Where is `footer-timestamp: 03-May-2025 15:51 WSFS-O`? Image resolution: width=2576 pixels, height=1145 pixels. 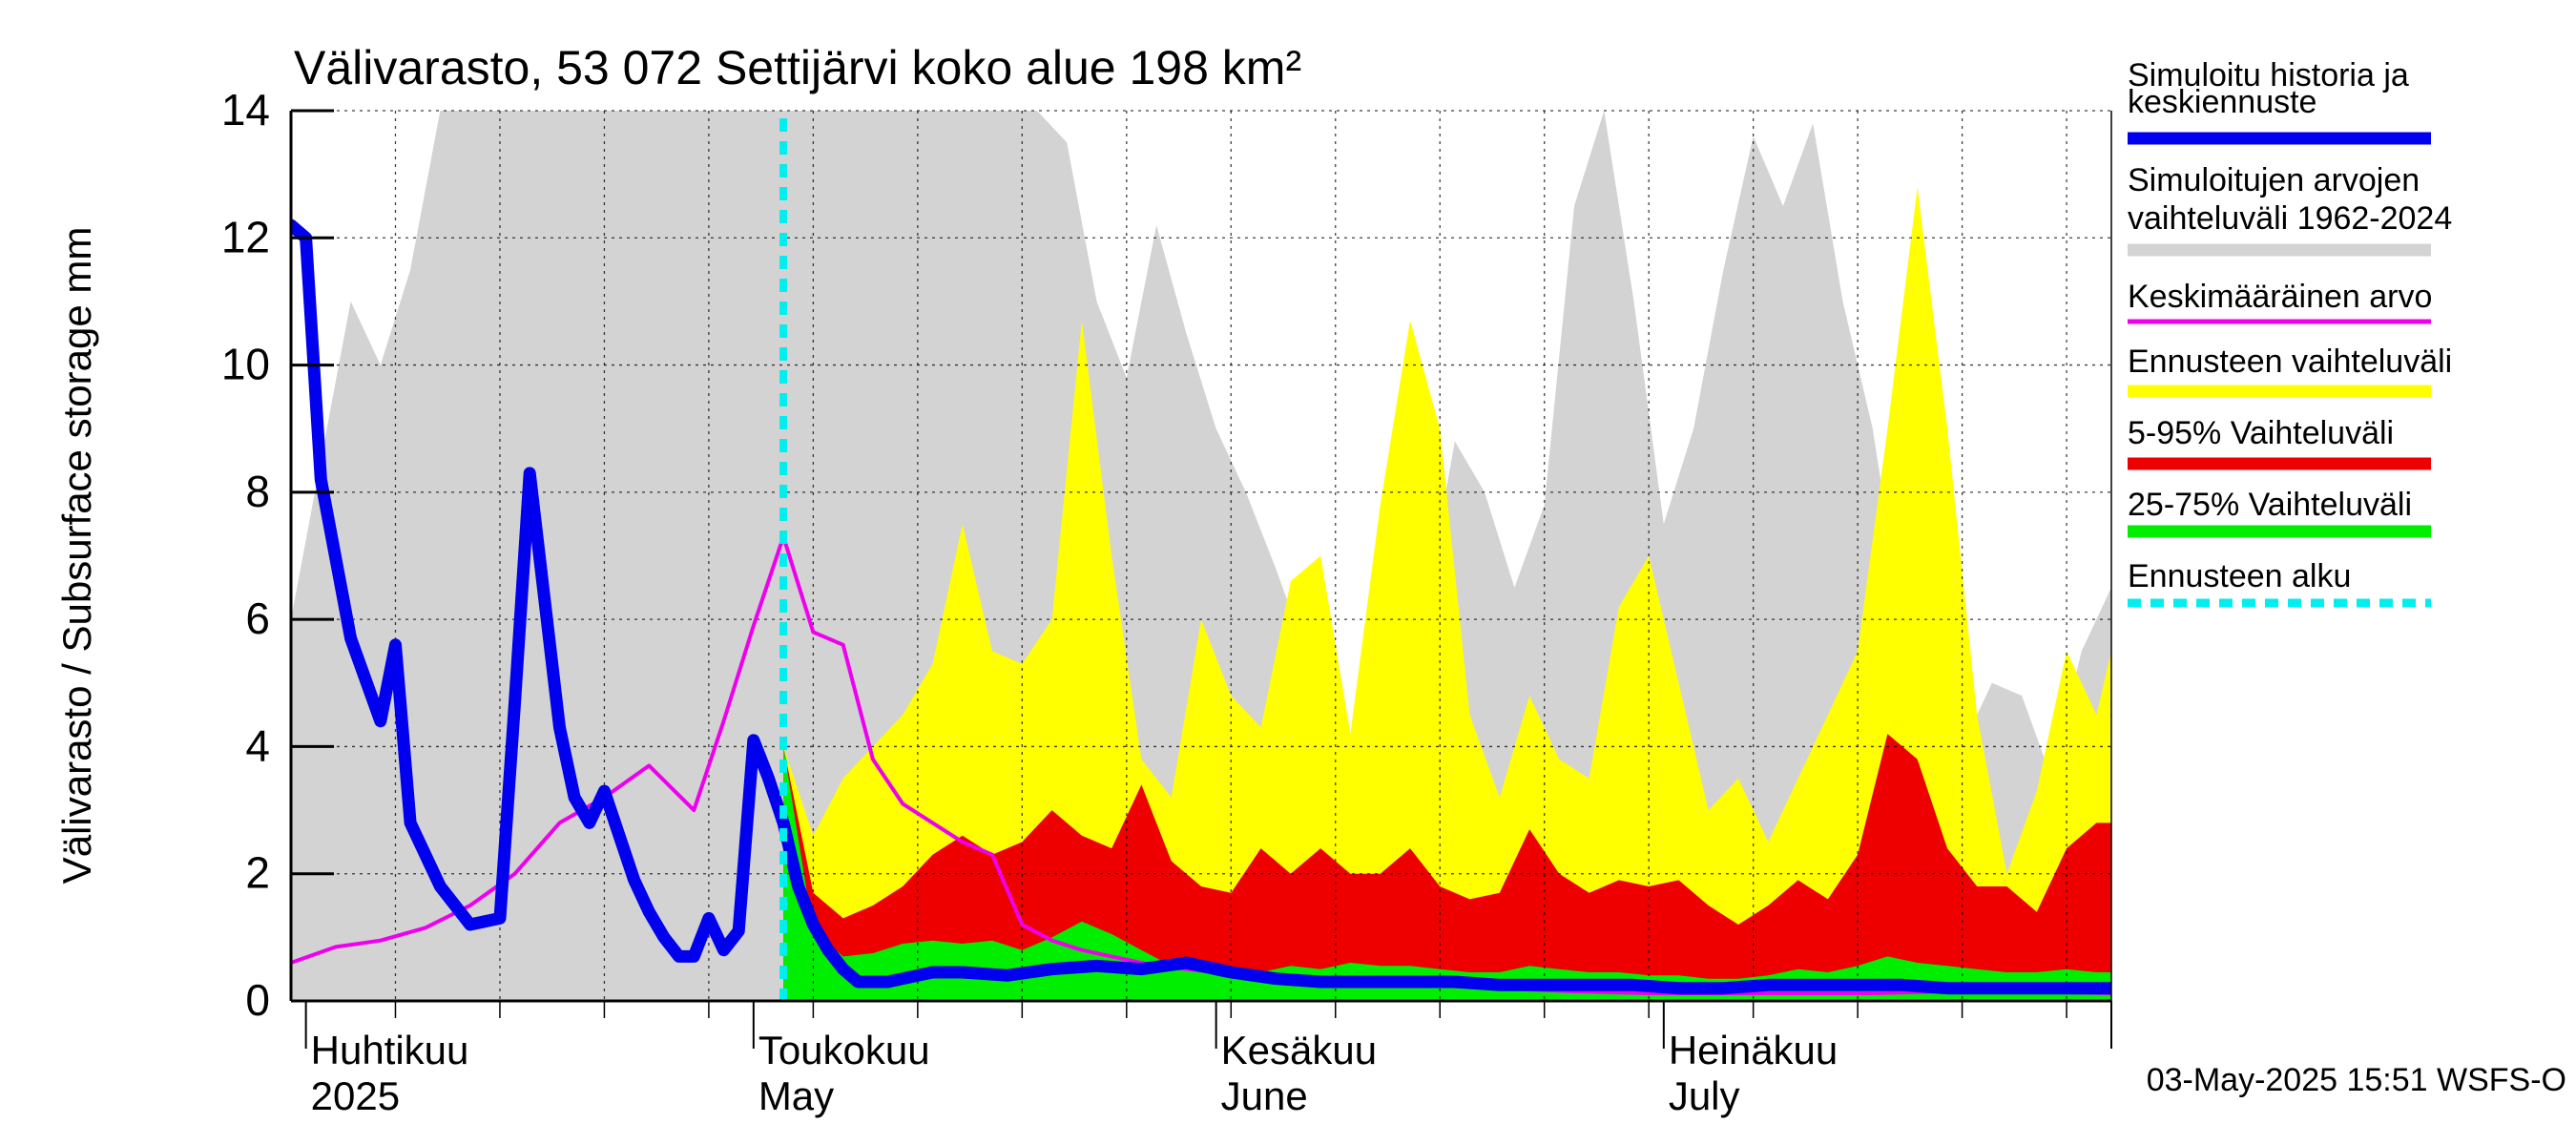
footer-timestamp: 03-May-2025 15:51 WSFS-O is located at coordinates (2356, 1080).